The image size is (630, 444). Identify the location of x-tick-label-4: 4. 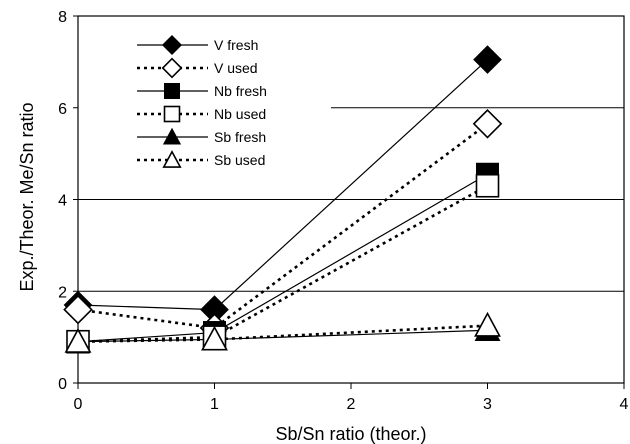
(624, 404).